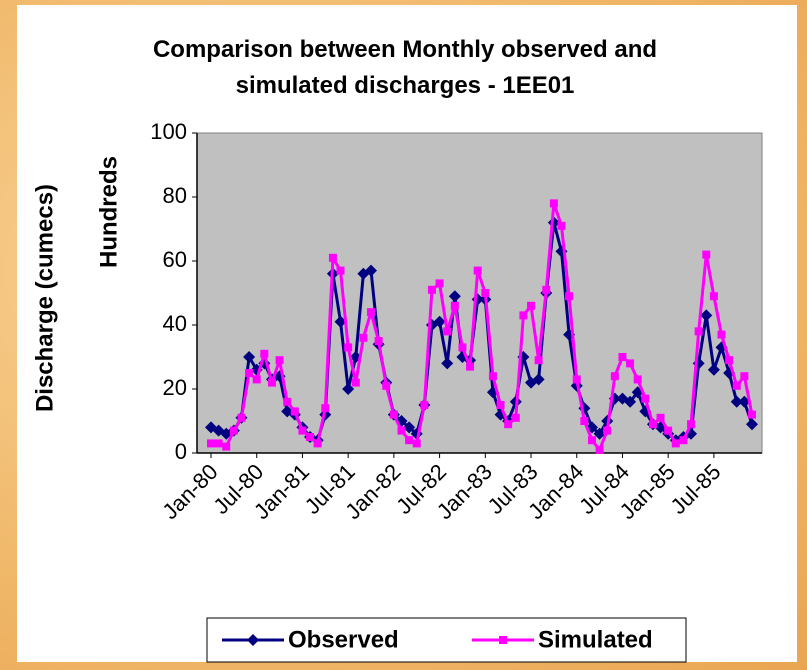 Image resolution: width=807 pixels, height=670 pixels. I want to click on y-tick-label: 80, so click(175, 195).